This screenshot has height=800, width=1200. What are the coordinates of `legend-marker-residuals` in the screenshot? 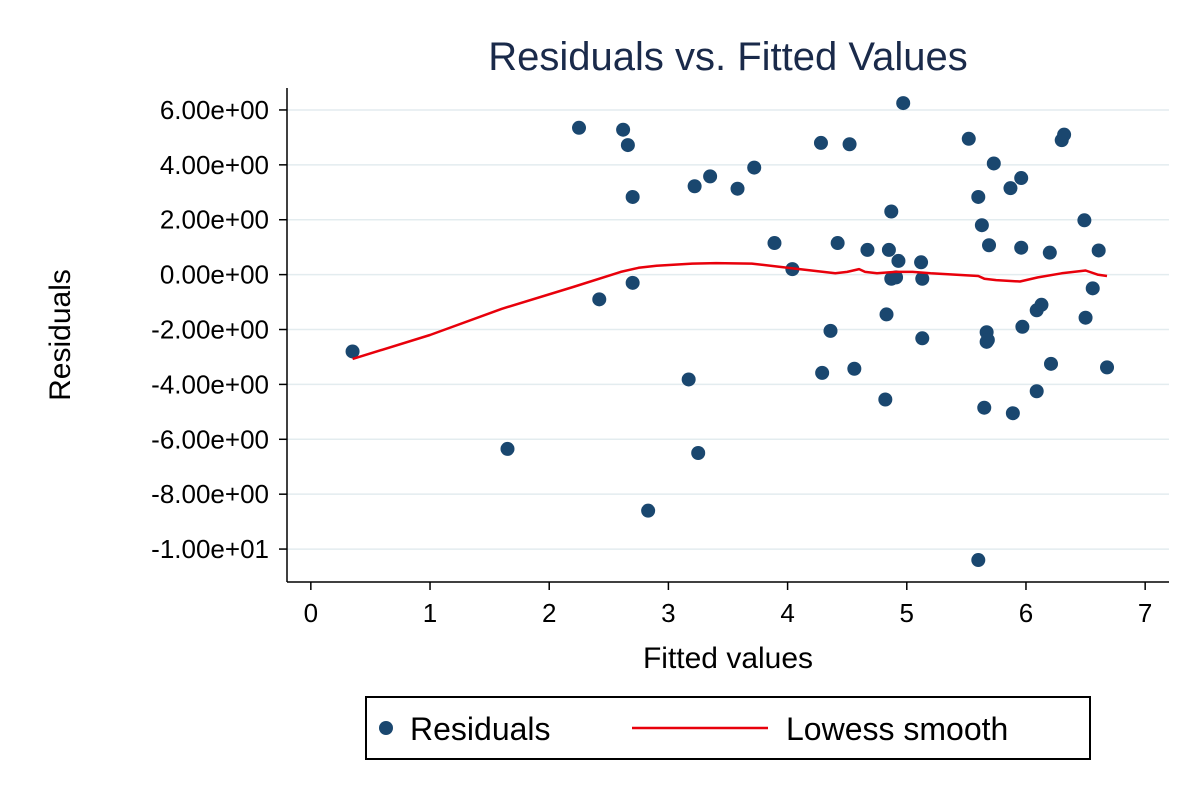 It's located at (386, 728).